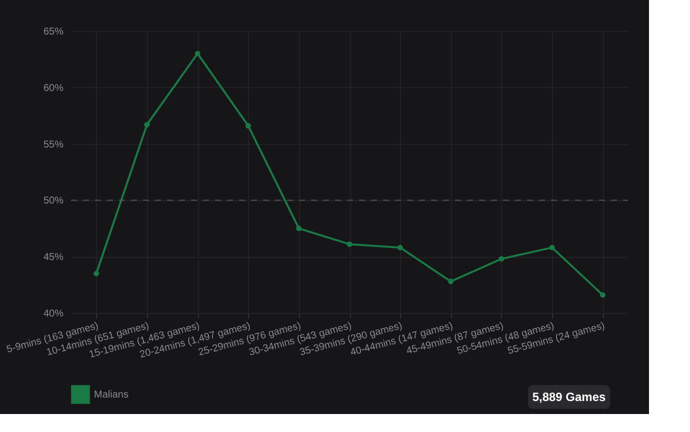 The height and width of the screenshot is (432, 690). I want to click on y-tick-label: 65%, so click(53, 32).